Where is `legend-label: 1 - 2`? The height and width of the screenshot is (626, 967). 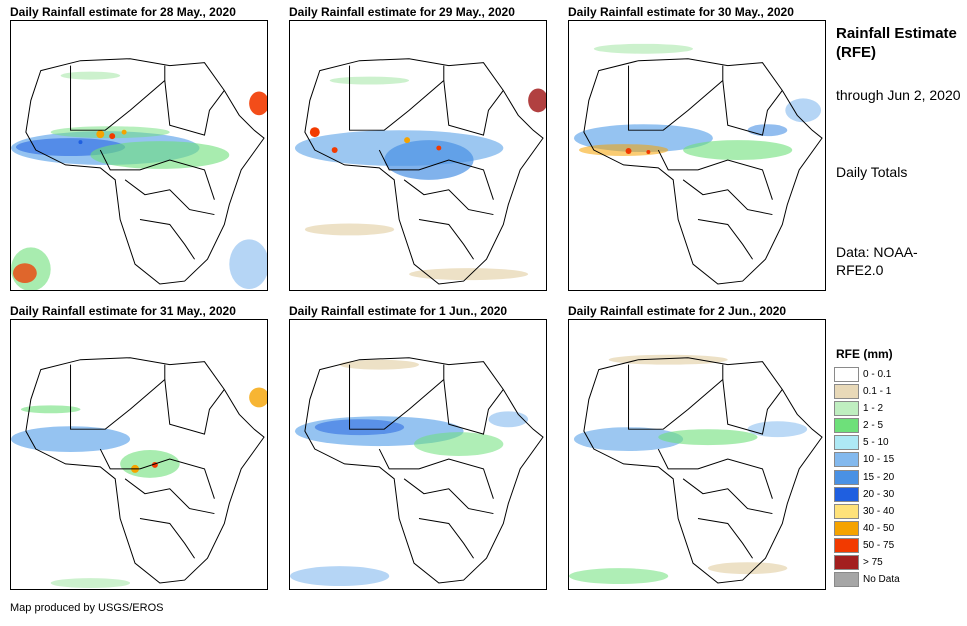 legend-label: 1 - 2 is located at coordinates (873, 409).